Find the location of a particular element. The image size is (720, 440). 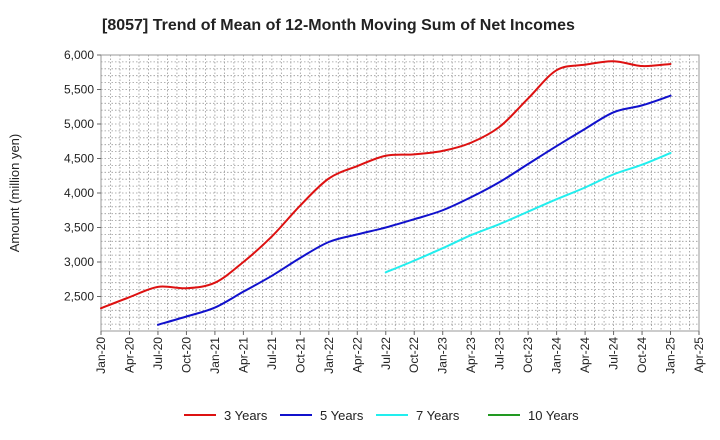

legend-label: 3 Years is located at coordinates (246, 415).